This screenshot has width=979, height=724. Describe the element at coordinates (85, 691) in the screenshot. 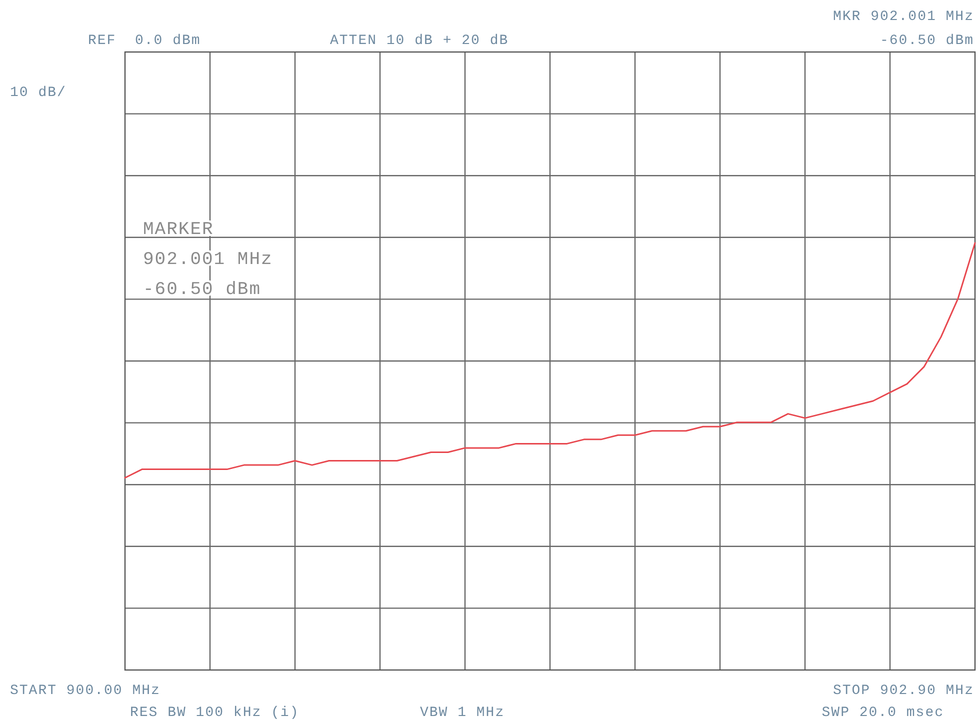

I see `text: START 900.00 MHz` at that location.